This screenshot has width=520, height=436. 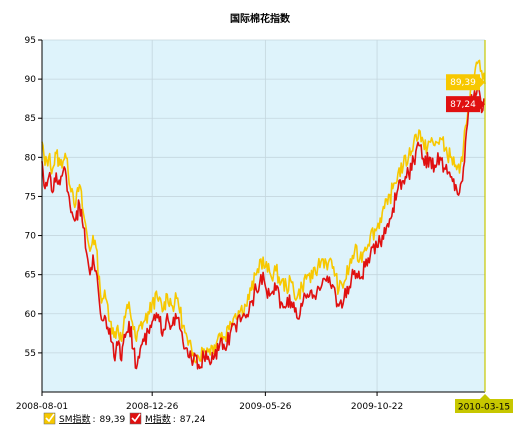 I want to click on value-tag-text: 87,24, so click(x=463, y=105).